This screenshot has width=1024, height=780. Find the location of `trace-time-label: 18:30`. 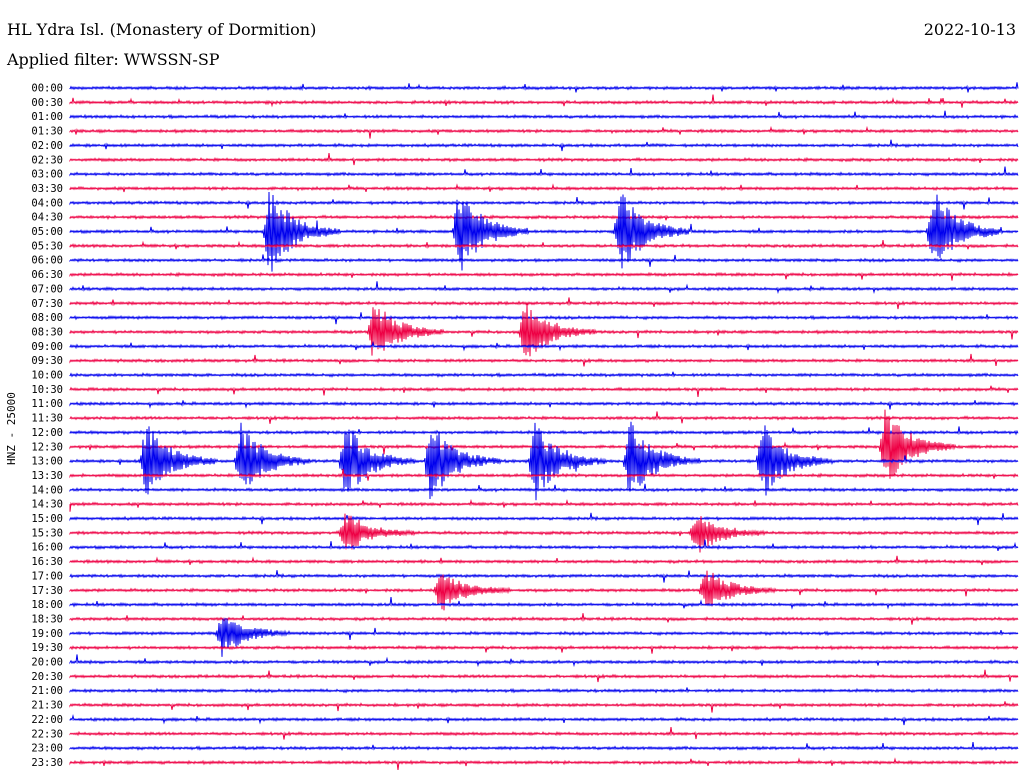

trace-time-label: 18:30 is located at coordinates (47, 619).